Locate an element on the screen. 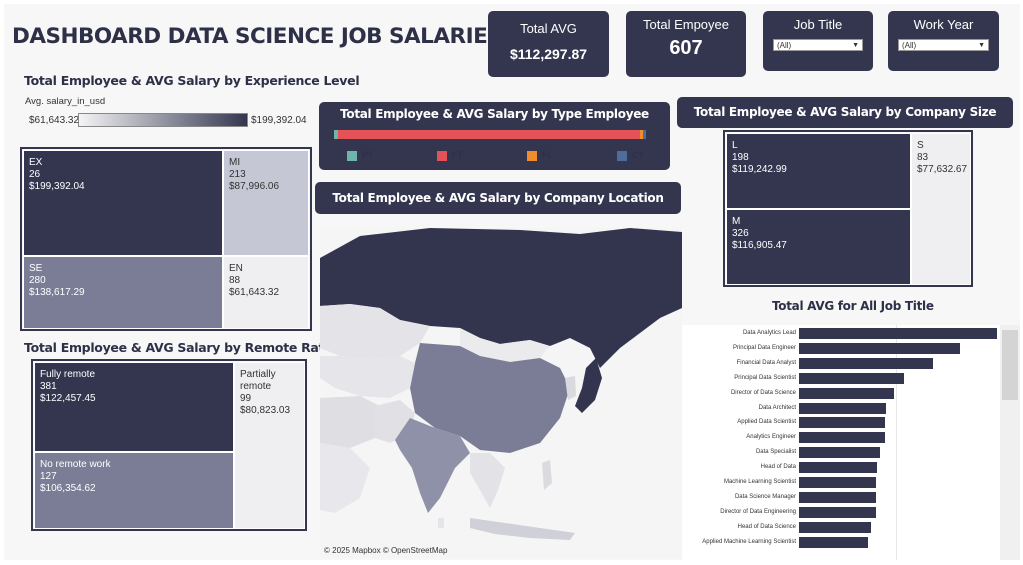 The height and width of the screenshot is (565, 1023). job-title-select: (All) ▼ is located at coordinates (818, 45).